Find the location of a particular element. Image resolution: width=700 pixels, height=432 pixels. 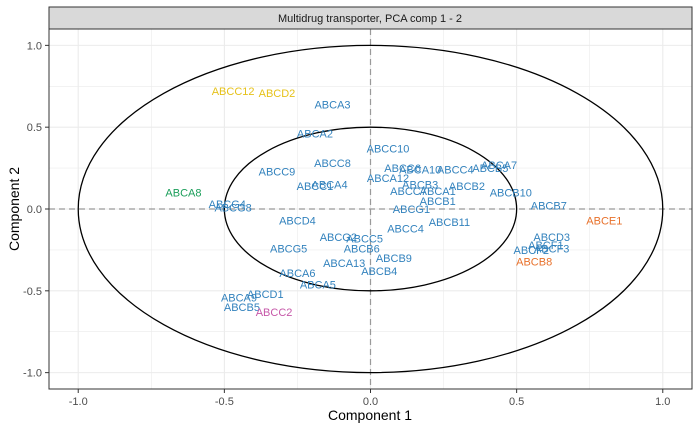

x-tick-label: 0.0 is located at coordinates (370, 402).